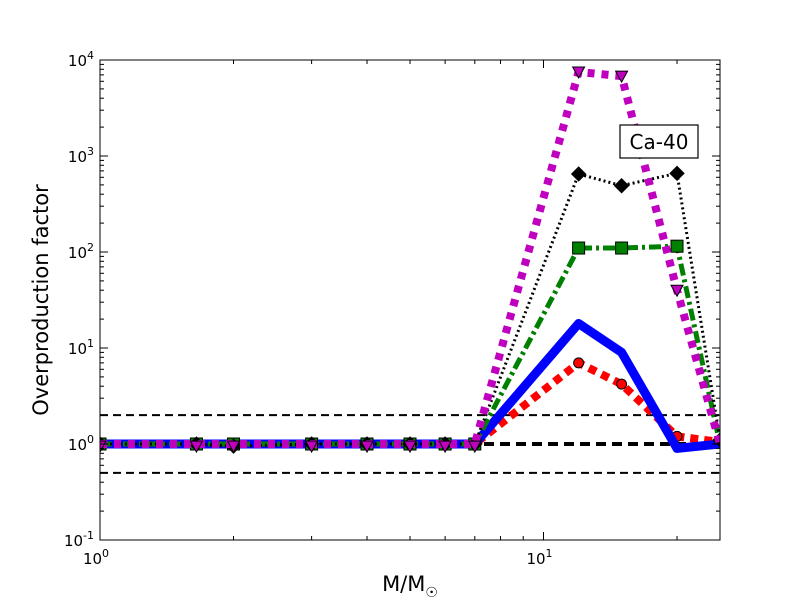  I want to click on y-tick-label-exponent: 4, so click(90, 55).